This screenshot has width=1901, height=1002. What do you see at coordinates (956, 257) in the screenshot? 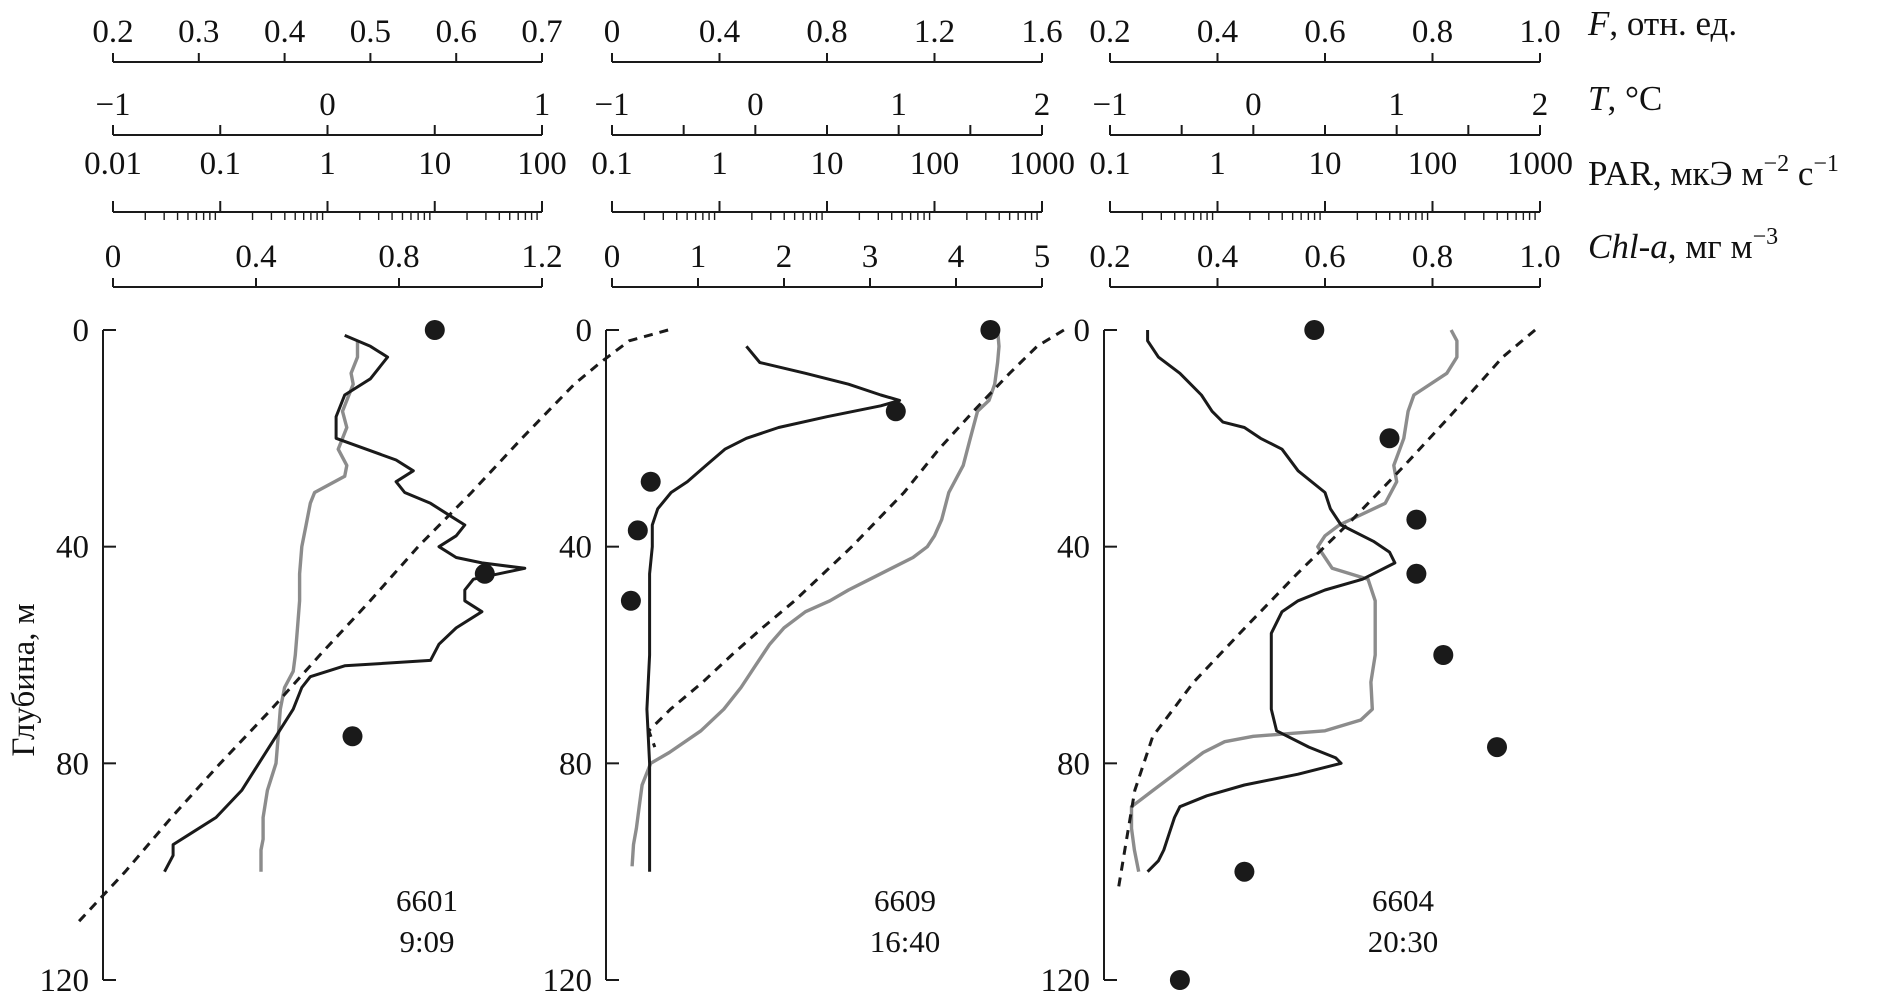
I see `chl-tick-label: 4` at bounding box center [956, 257].